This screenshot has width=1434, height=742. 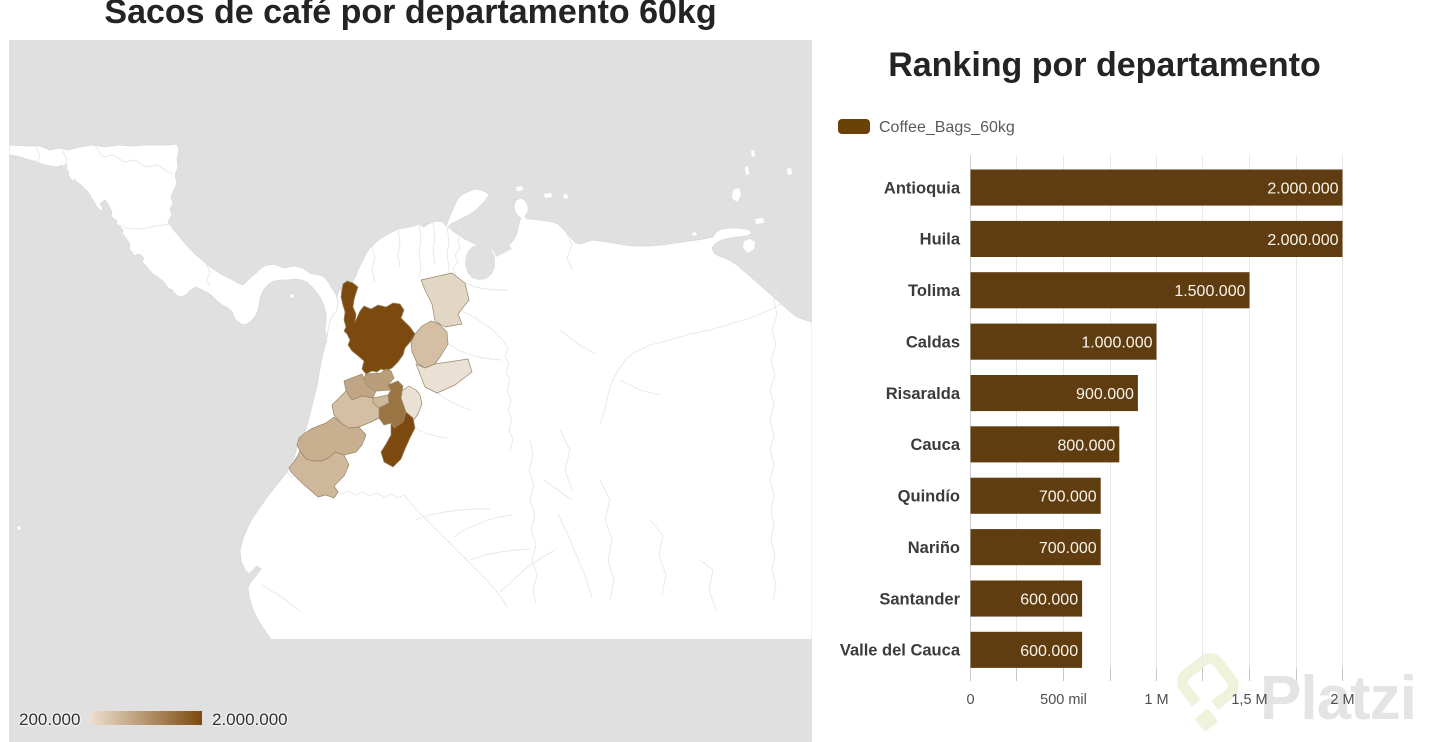 What do you see at coordinates (934, 548) in the screenshot?
I see `svg-text: Nariño` at bounding box center [934, 548].